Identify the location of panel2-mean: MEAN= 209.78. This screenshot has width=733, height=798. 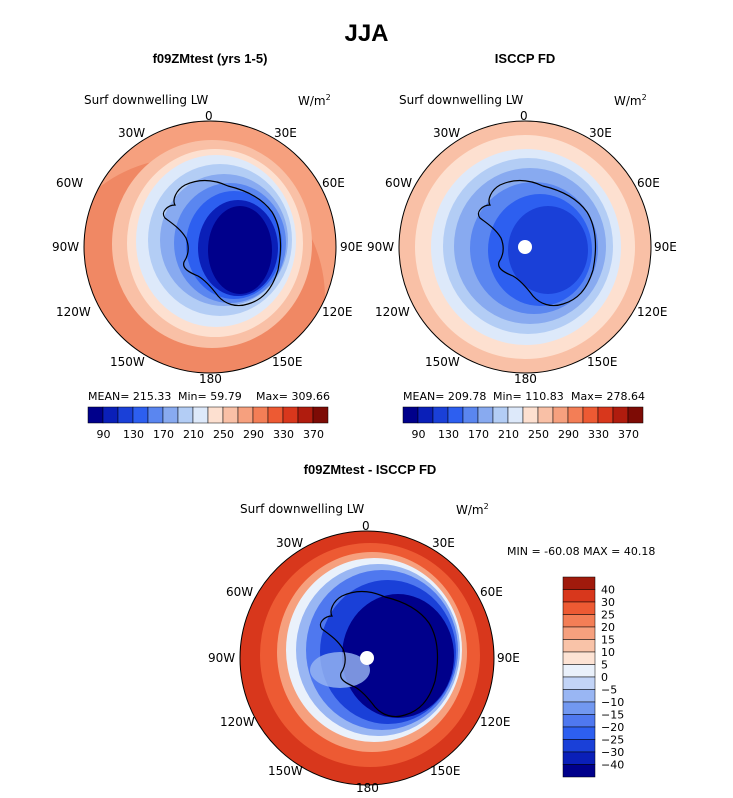
(445, 396).